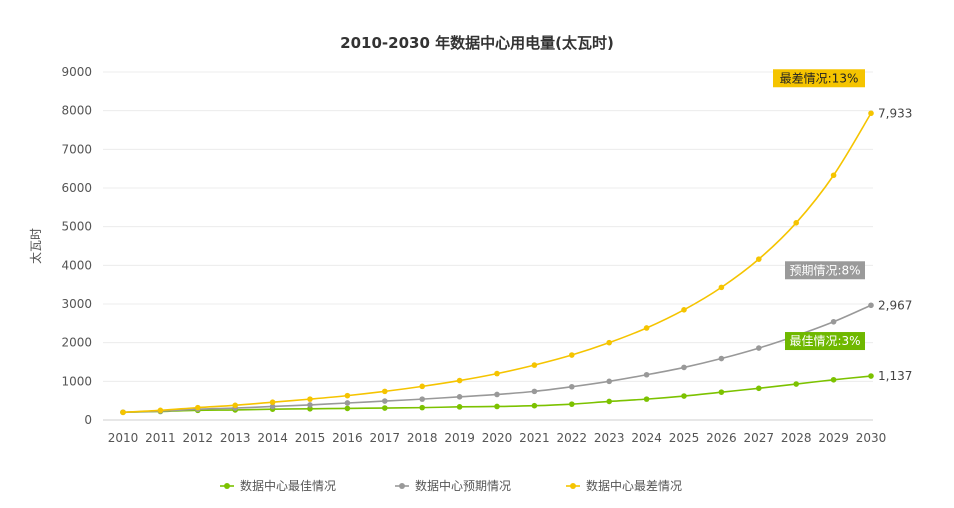 The height and width of the screenshot is (508, 954). I want to click on y-tick-label: 1000, so click(76, 381).